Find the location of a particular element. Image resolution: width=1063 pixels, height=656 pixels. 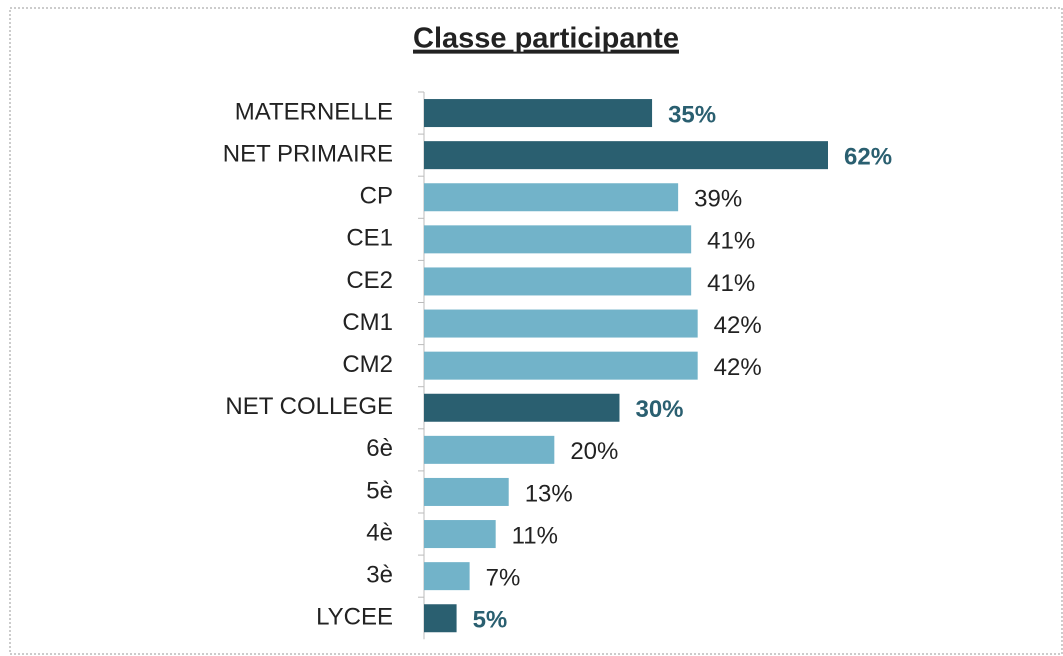

y-tick-label: CE2 is located at coordinates (369, 280).